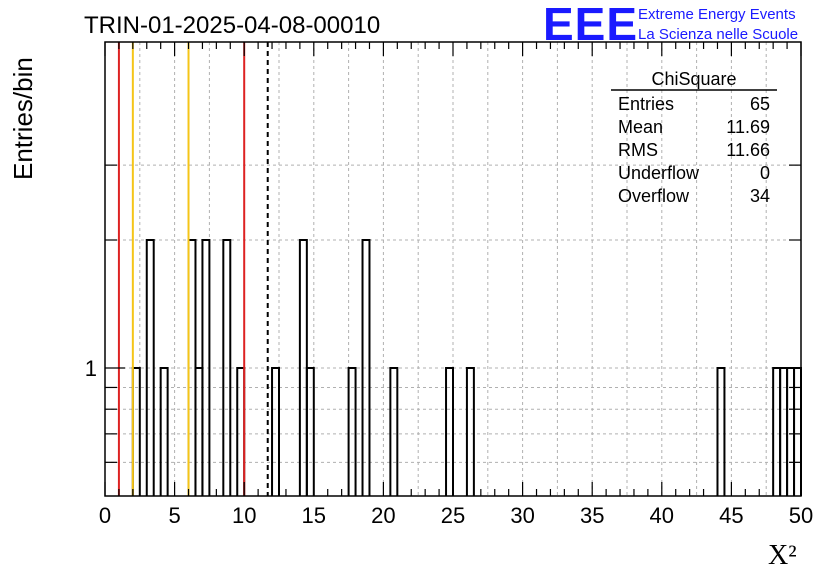  I want to click on stats-box-title: ChiSquare, so click(693, 79).